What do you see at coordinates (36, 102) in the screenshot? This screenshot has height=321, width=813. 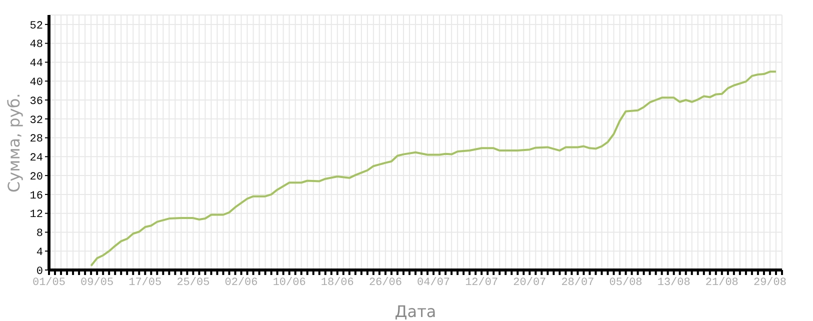 I see `y-tick-label: 36` at bounding box center [36, 102].